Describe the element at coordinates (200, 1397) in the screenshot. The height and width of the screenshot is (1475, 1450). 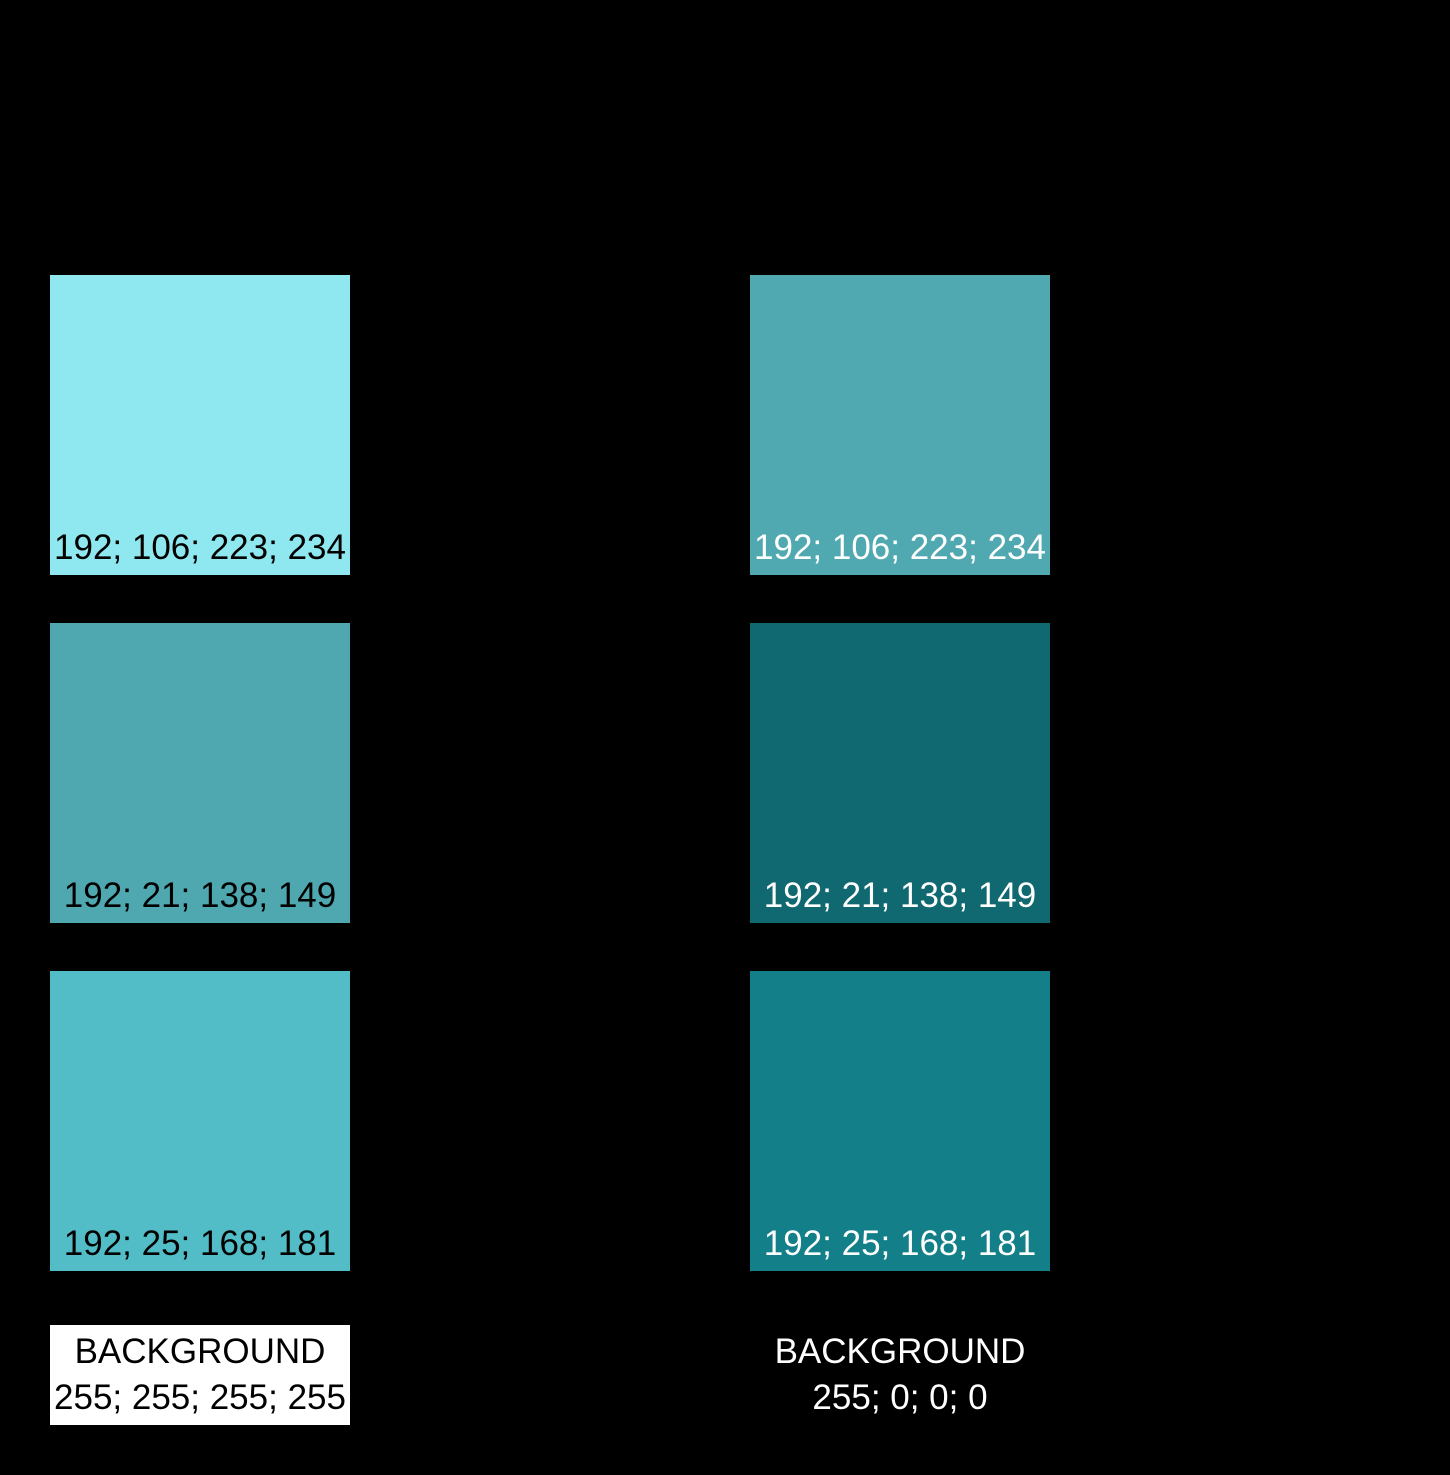
I see `background-card-value: 255; 255; 255; 255` at that location.